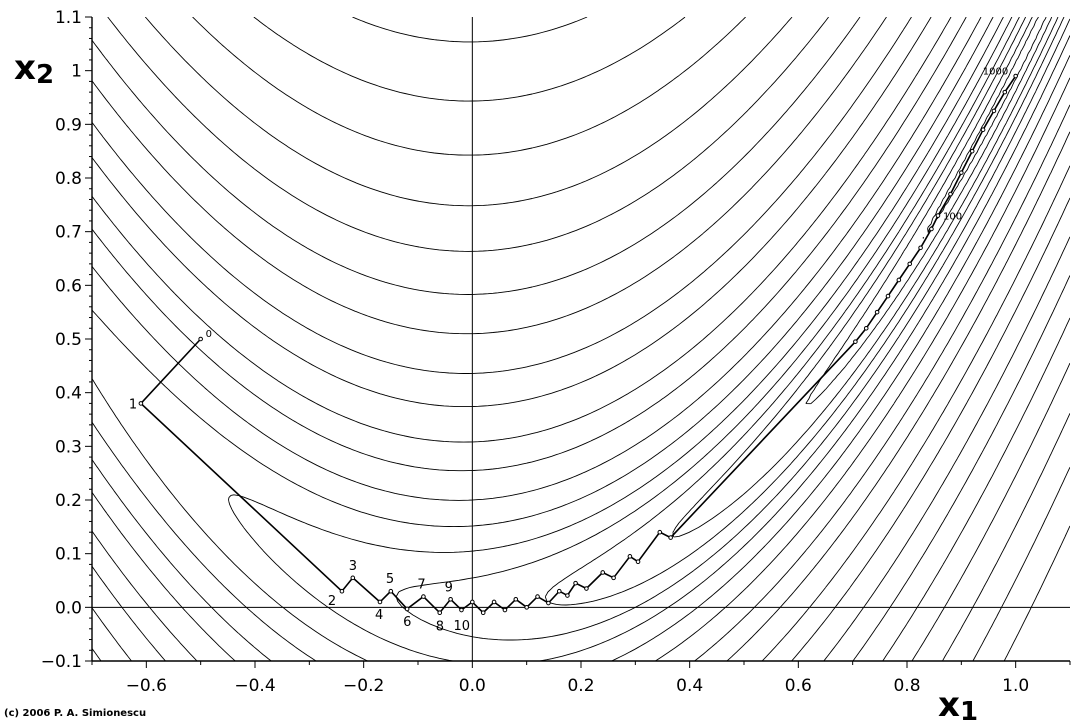 This screenshot has width=1076, height=721. What do you see at coordinates (580, 686) in the screenshot?
I see `x-tick-label: 0.2` at bounding box center [580, 686].